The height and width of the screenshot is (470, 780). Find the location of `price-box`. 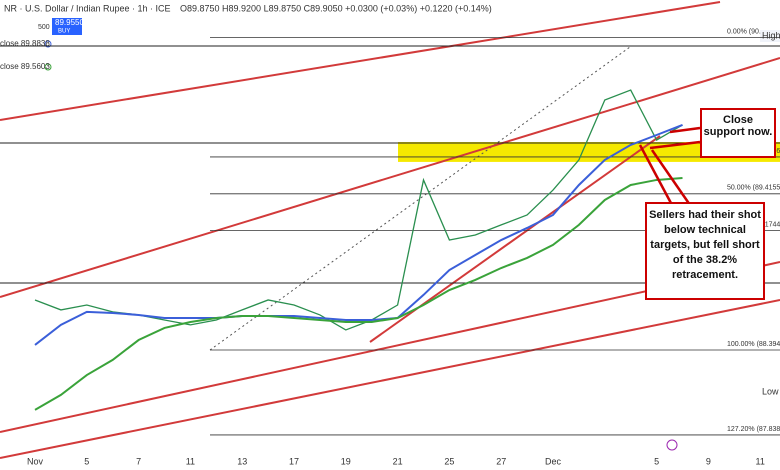

price-box is located at coordinates (67, 26).